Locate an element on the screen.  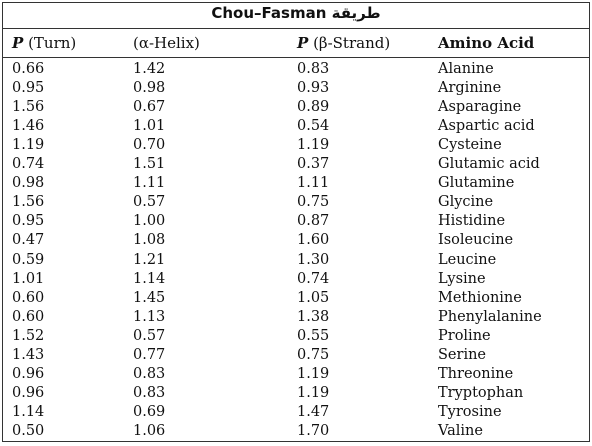
propensity-value: 1.21 is located at coordinates (149, 259).